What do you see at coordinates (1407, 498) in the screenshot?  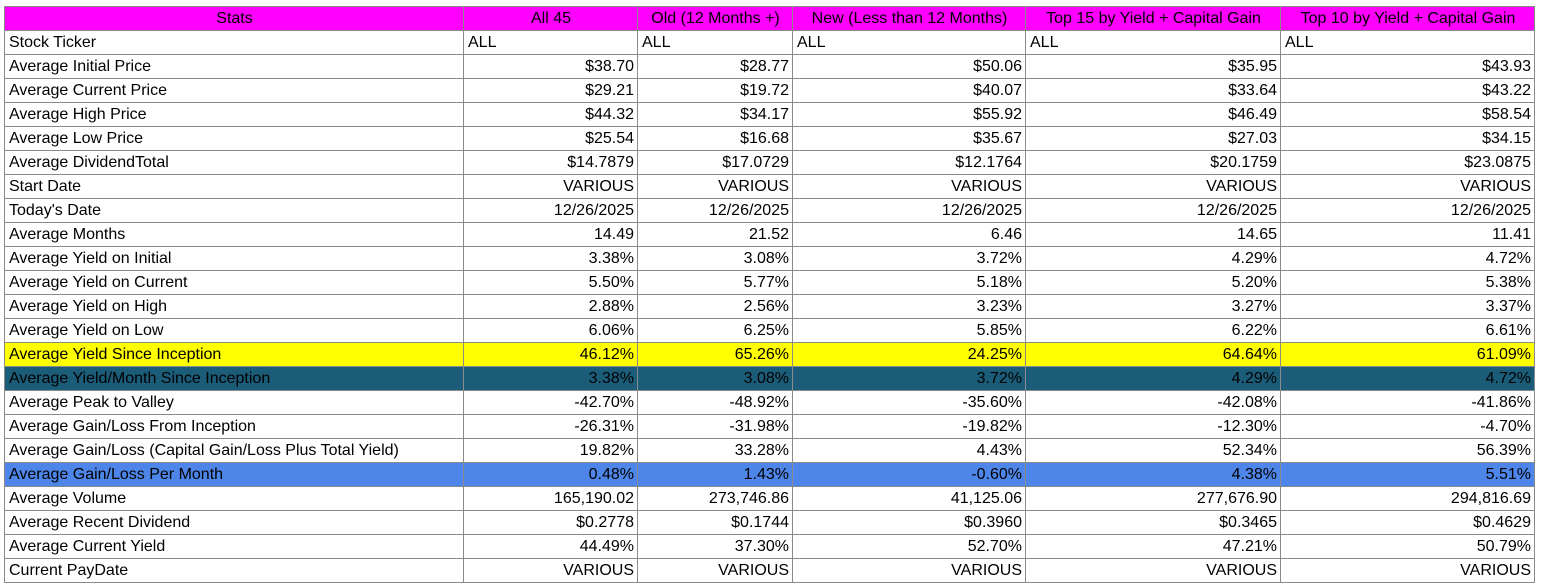 I see `value-cell: 294,816.69` at bounding box center [1407, 498].